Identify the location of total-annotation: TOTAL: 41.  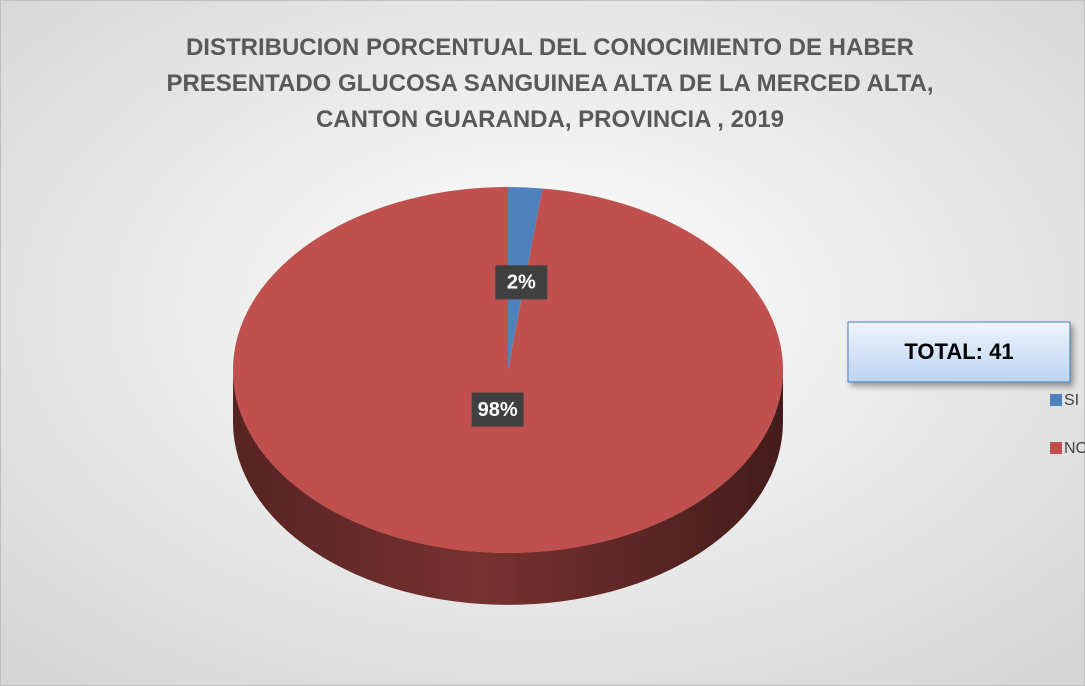
(958, 351).